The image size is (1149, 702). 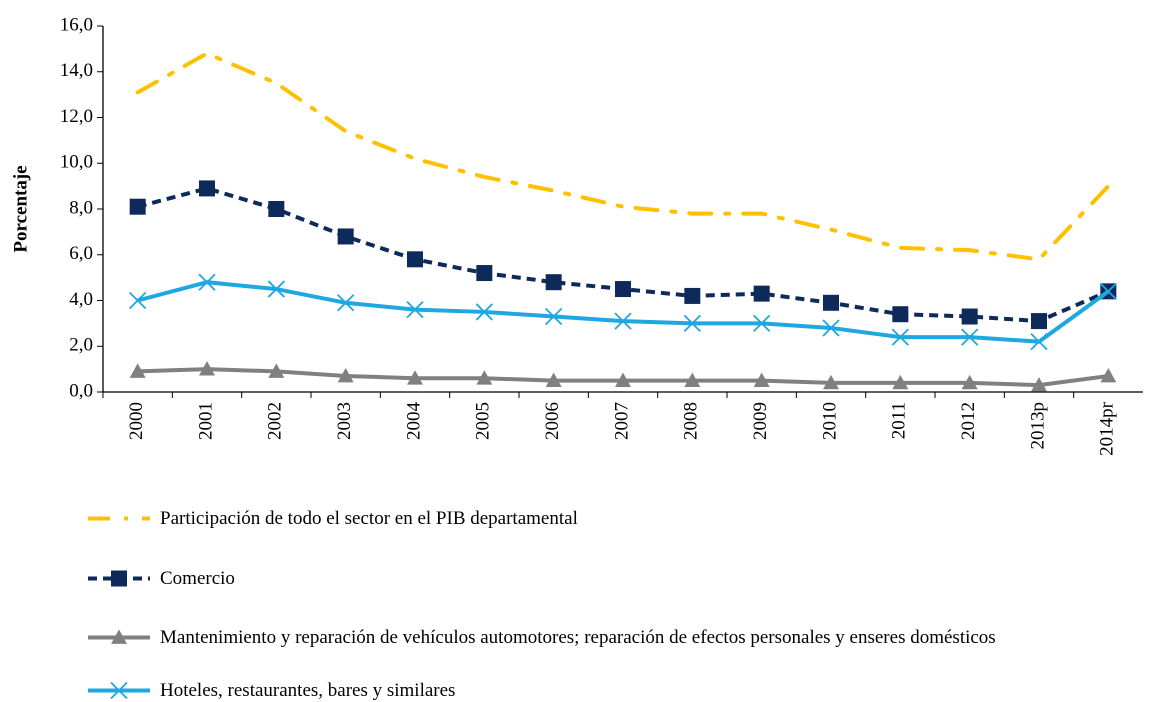 What do you see at coordinates (621, 421) in the screenshot?
I see `x-tick-label: 2007` at bounding box center [621, 421].